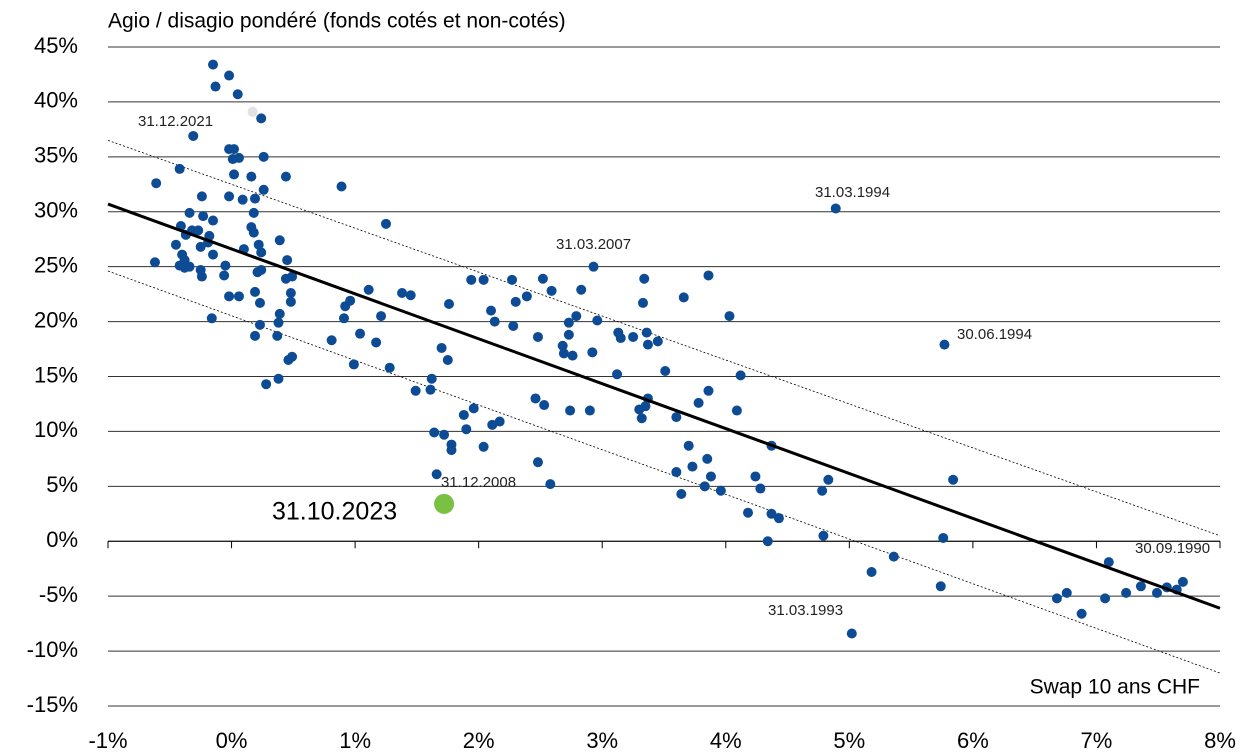 This screenshot has width=1241, height=755. What do you see at coordinates (805, 610) in the screenshot?
I see `annotation: 31.03.1993` at bounding box center [805, 610].